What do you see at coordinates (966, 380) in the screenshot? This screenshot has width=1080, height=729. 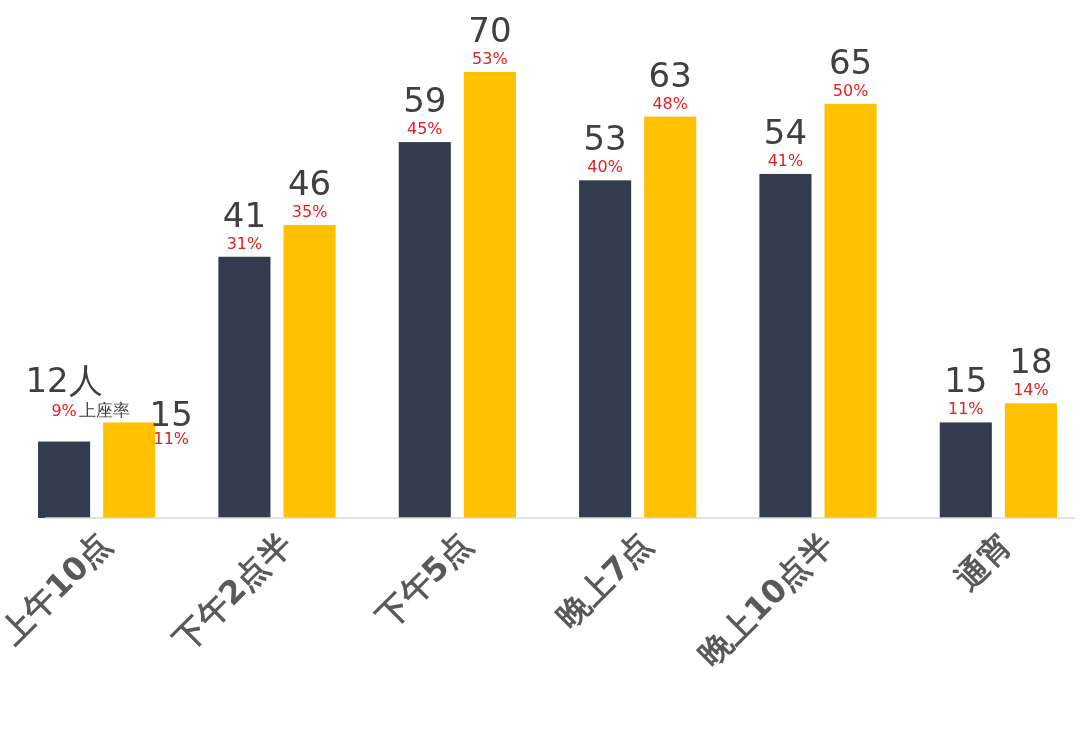 I see `data-label: 15` at bounding box center [966, 380].